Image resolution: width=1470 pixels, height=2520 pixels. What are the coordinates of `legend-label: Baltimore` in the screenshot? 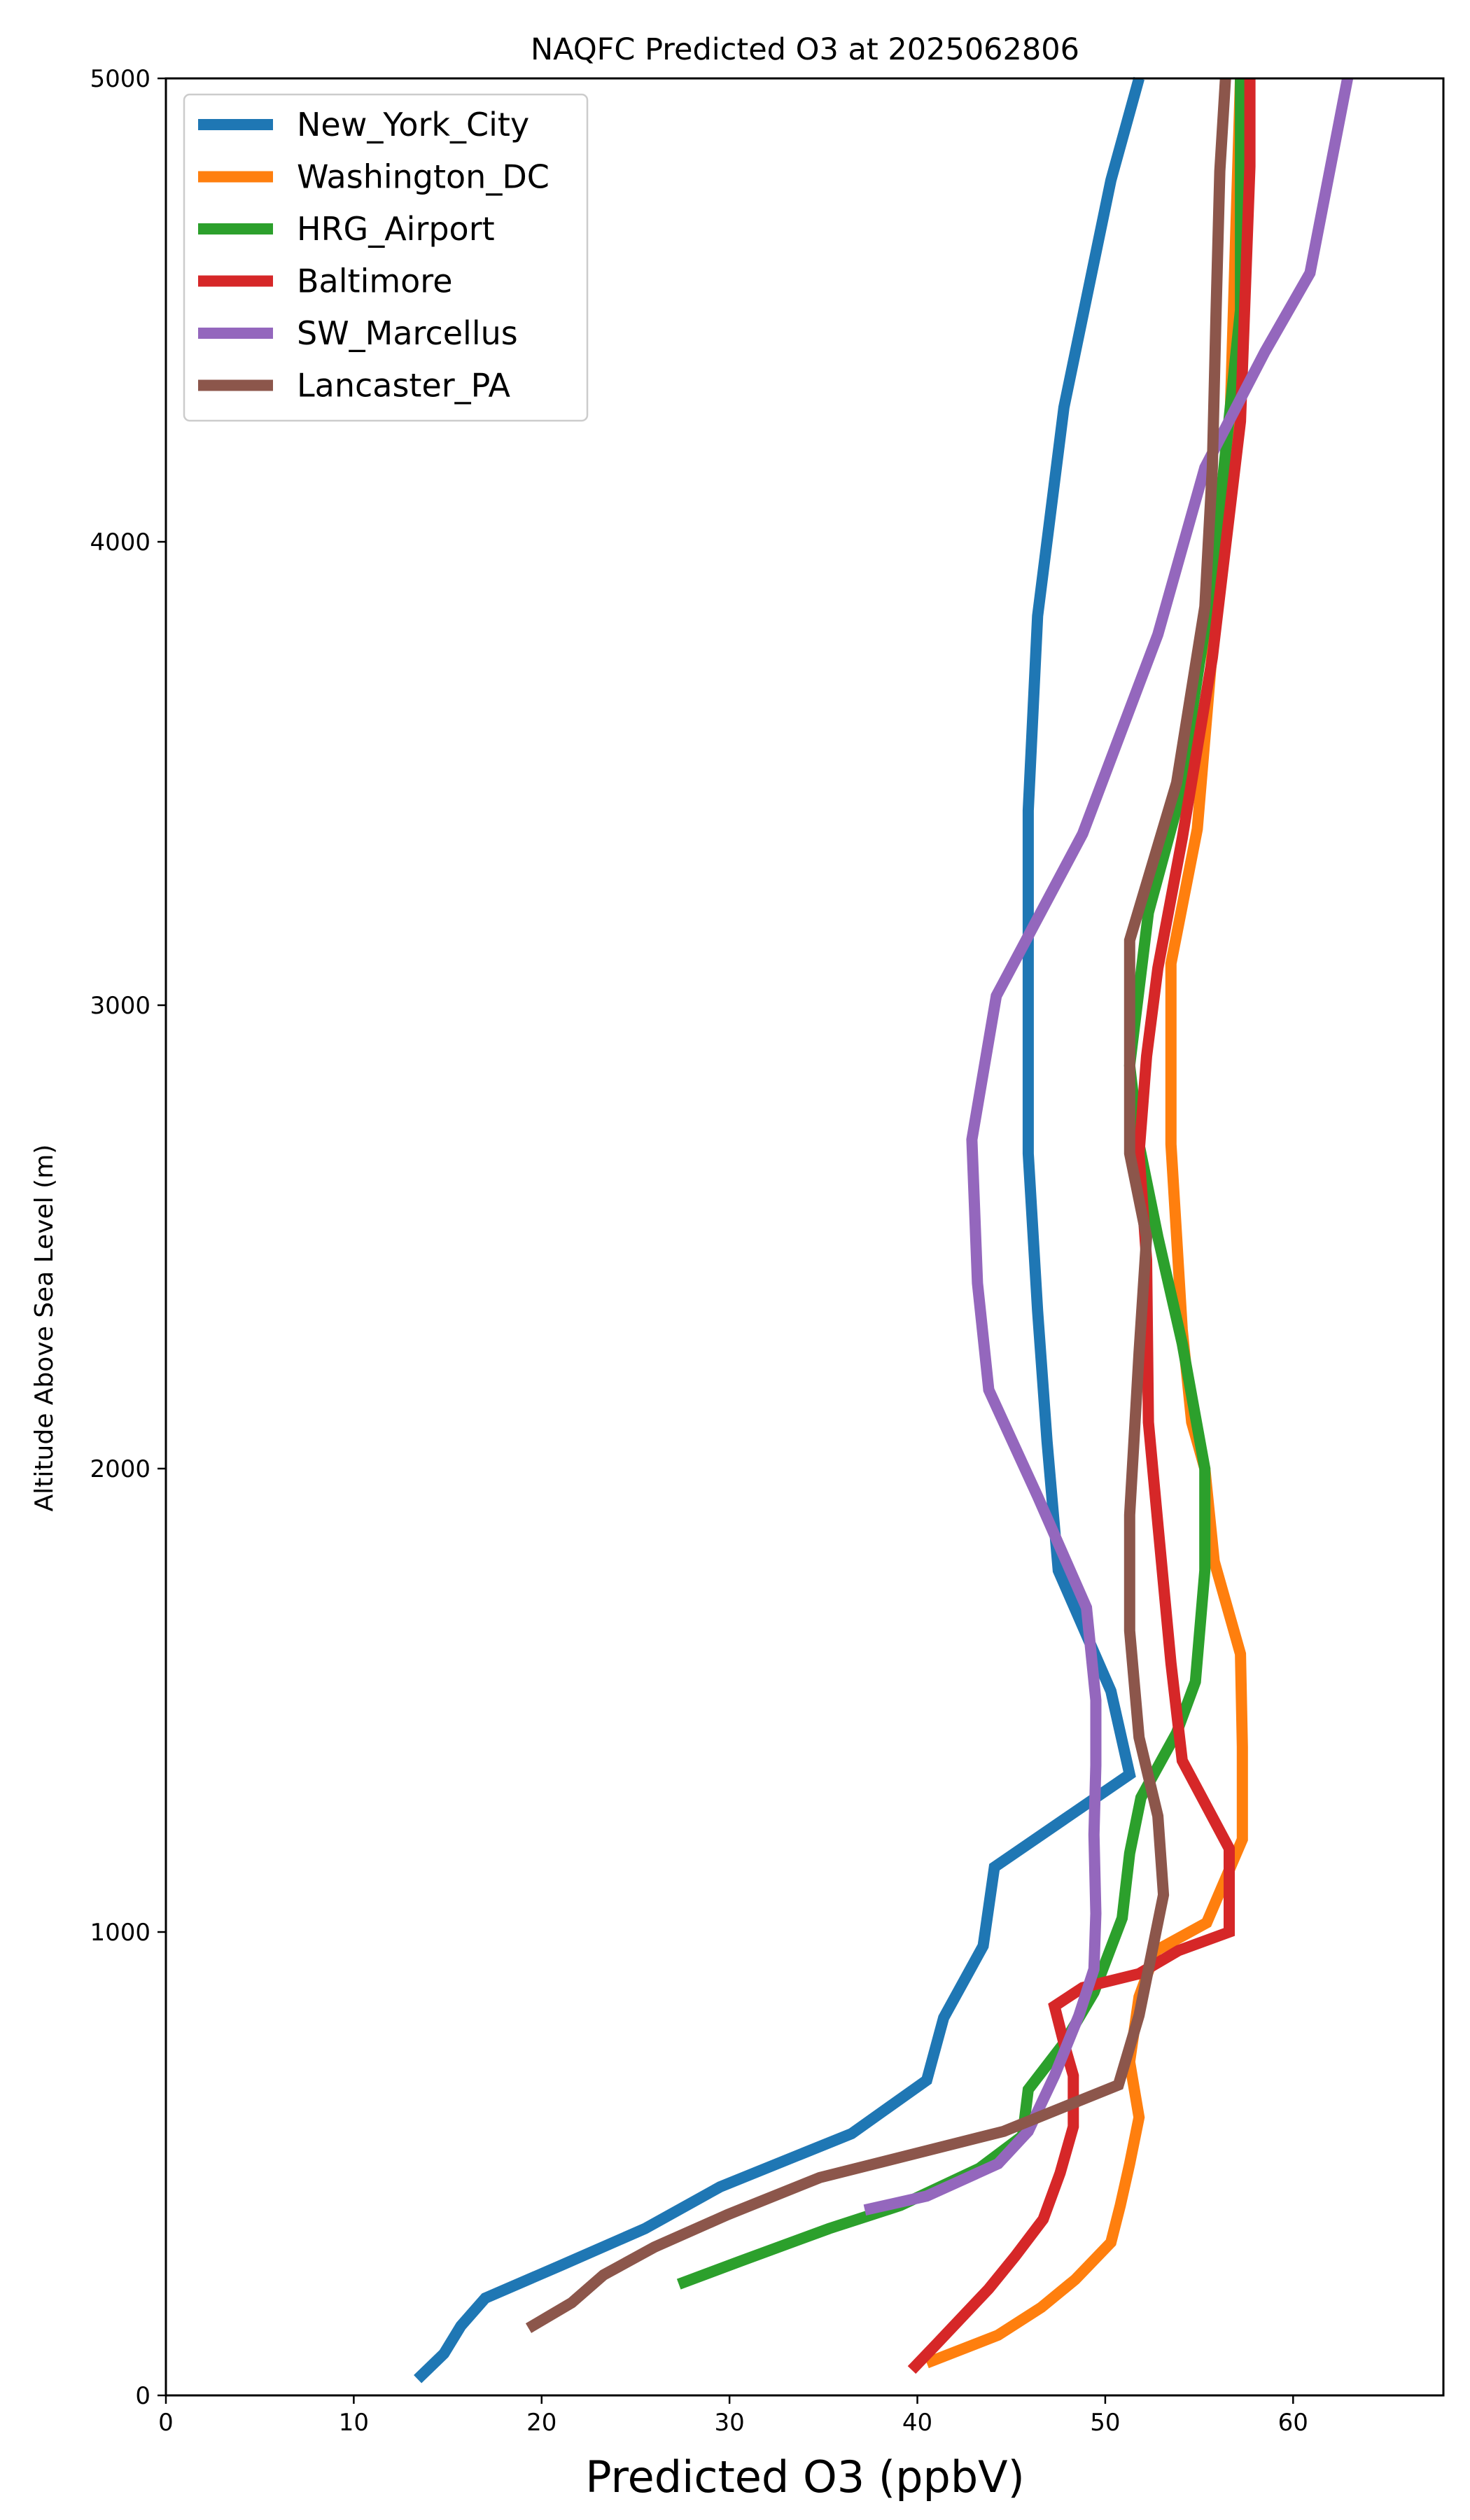 It's located at (375, 281).